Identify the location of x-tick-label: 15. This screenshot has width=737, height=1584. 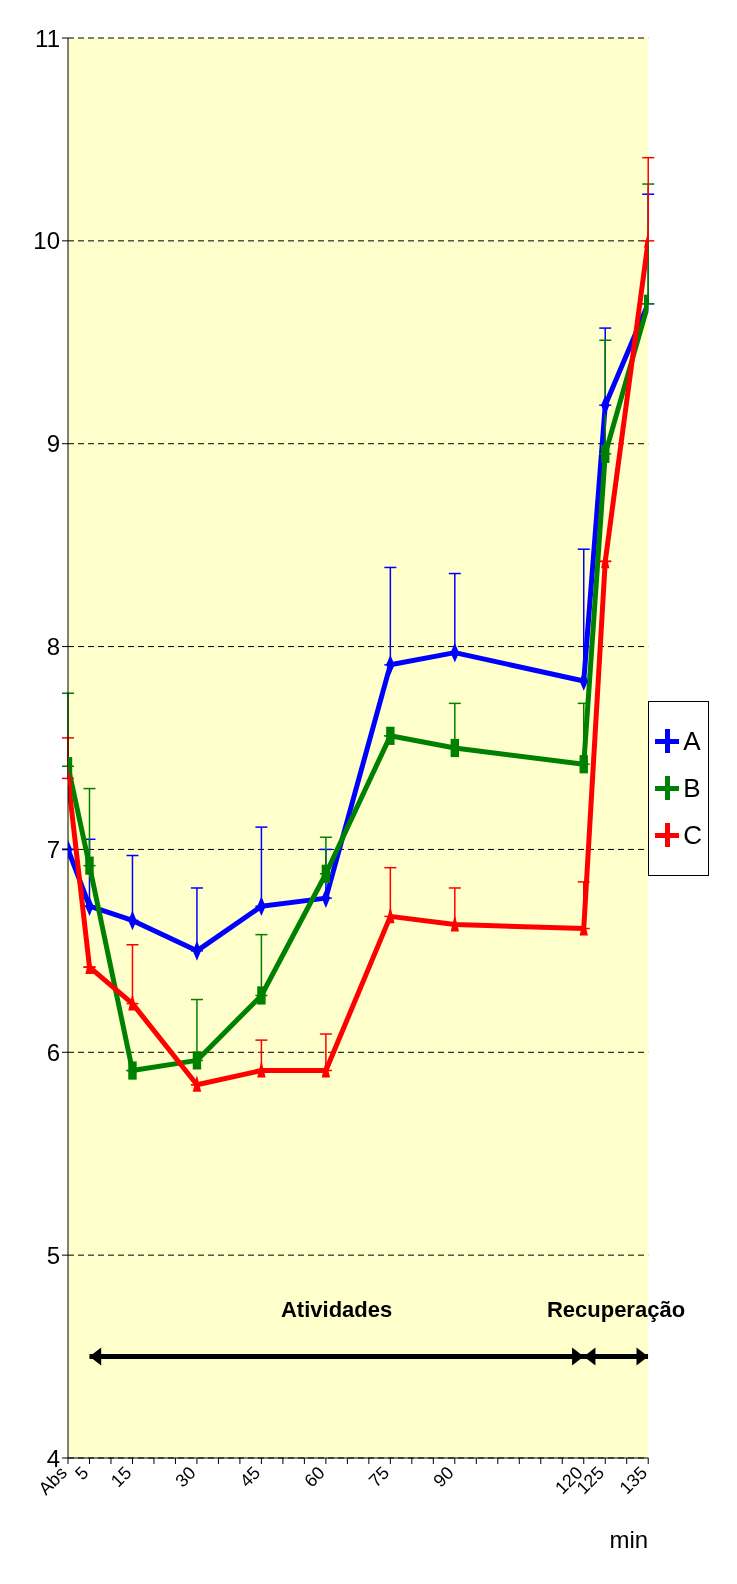
(121, 1476).